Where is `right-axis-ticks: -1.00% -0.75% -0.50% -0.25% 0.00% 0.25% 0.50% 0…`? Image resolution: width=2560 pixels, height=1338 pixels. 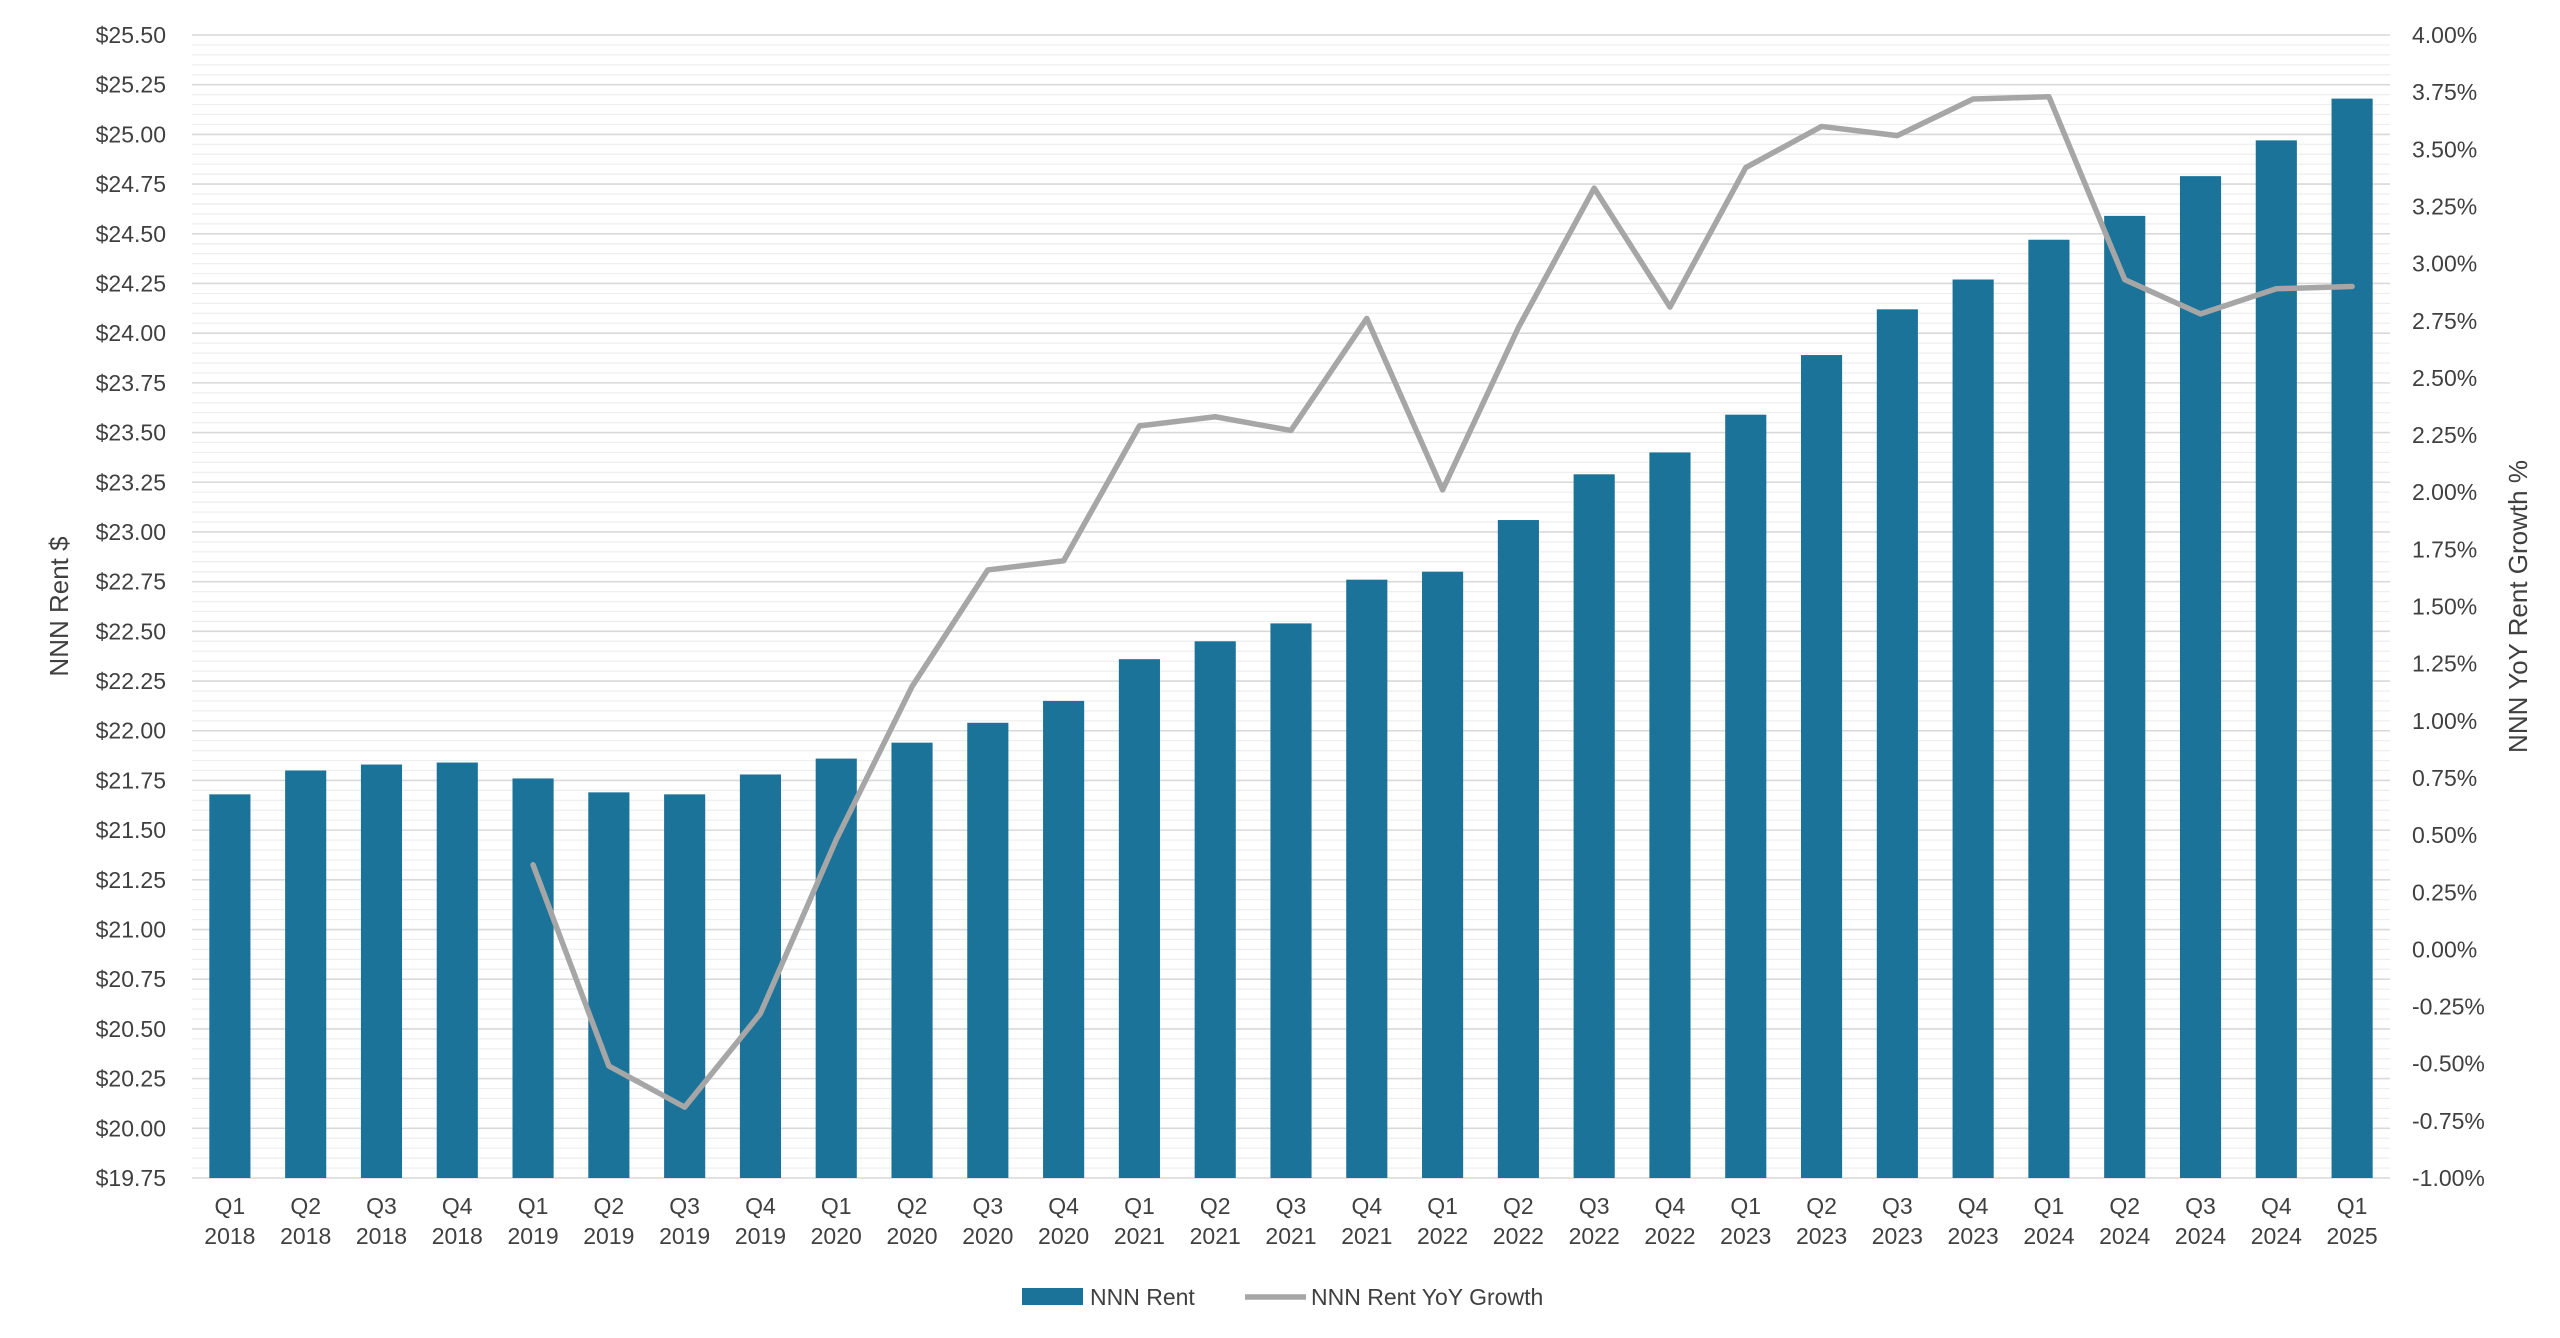 right-axis-ticks: -1.00% -0.75% -0.50% -0.25% 0.00% 0.25% 0.50% 0… is located at coordinates (2448, 606).